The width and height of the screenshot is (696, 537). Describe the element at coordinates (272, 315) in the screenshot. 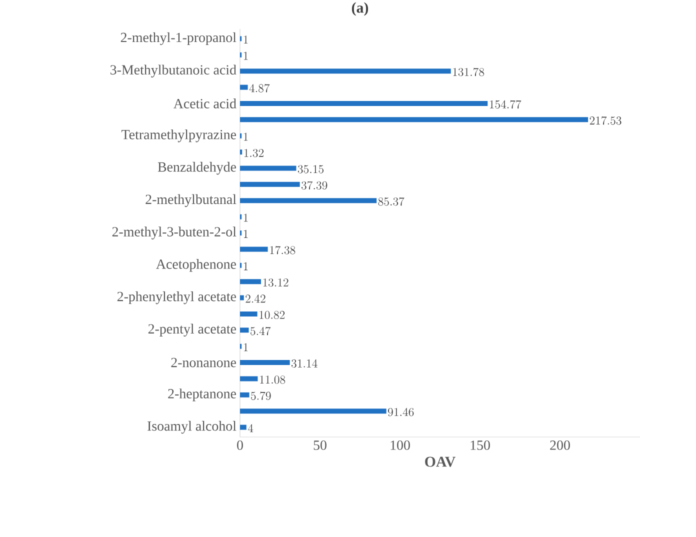

I see `data-label: 10.82` at that location.